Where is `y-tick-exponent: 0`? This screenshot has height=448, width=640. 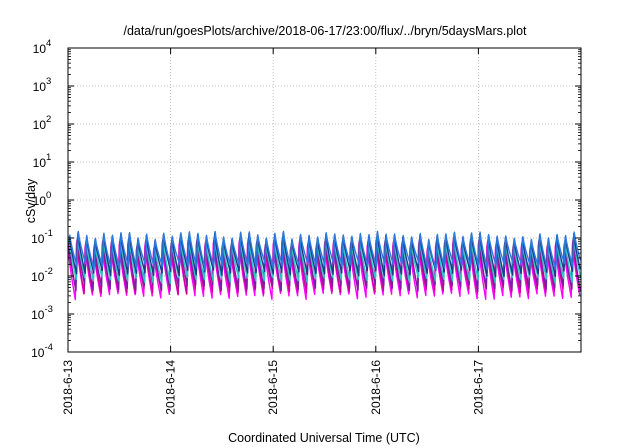
y-tick-exponent: 0 is located at coordinates (48, 195).